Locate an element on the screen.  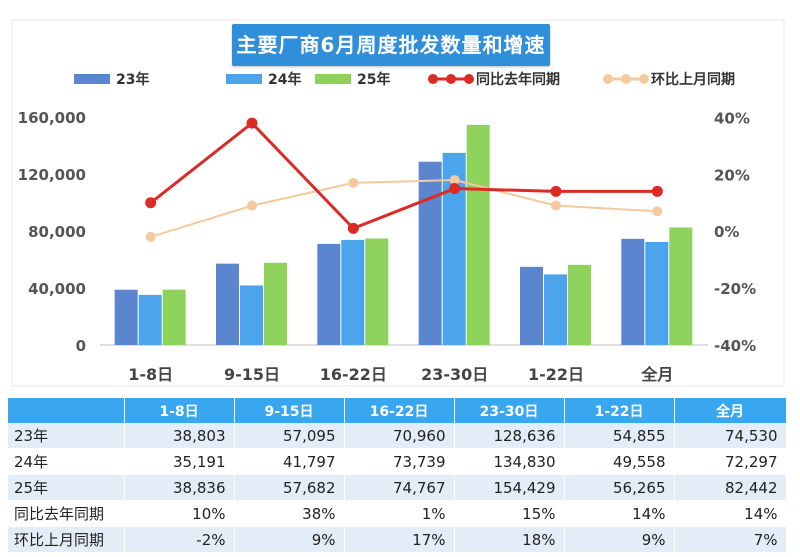
x-tick-label: 1-8日 is located at coordinates (150, 374).